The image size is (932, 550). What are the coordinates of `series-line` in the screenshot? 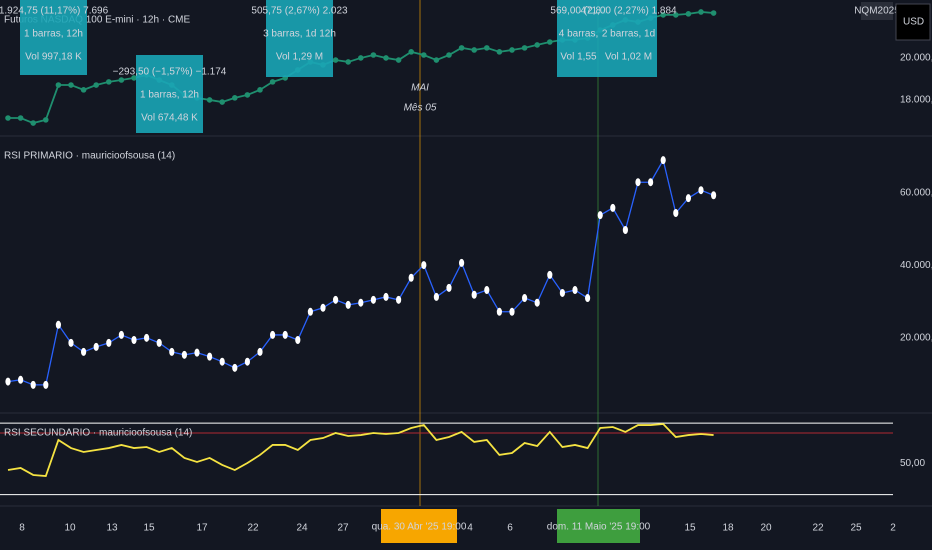 It's located at (360, 450).